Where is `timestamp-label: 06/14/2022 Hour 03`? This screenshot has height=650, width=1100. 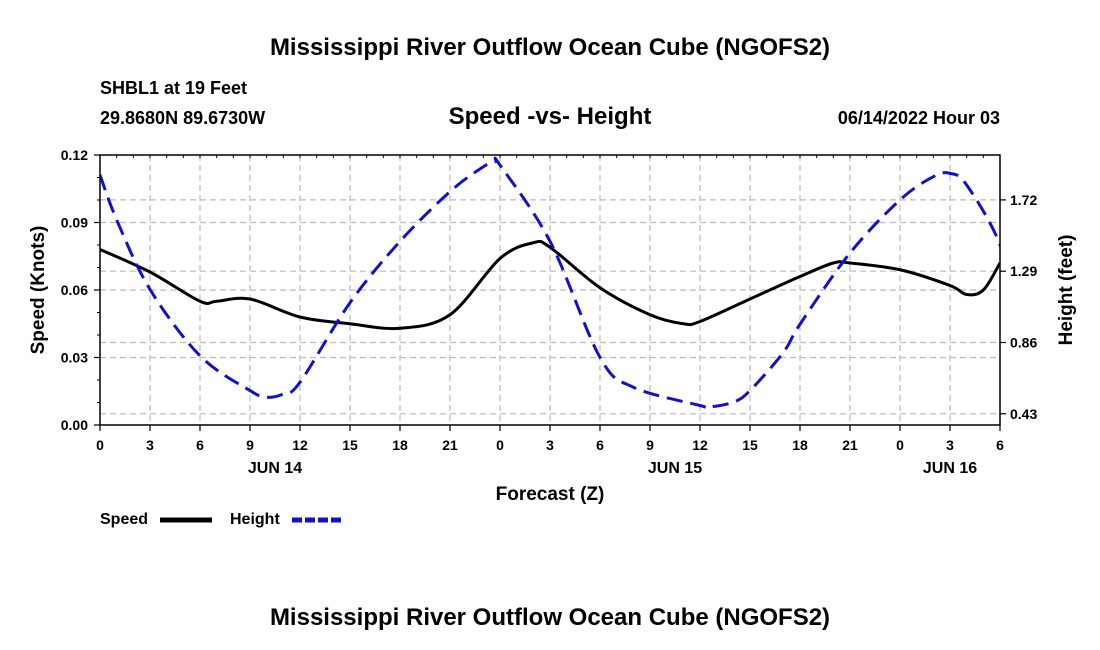
timestamp-label: 06/14/2022 Hour 03 is located at coordinates (919, 118).